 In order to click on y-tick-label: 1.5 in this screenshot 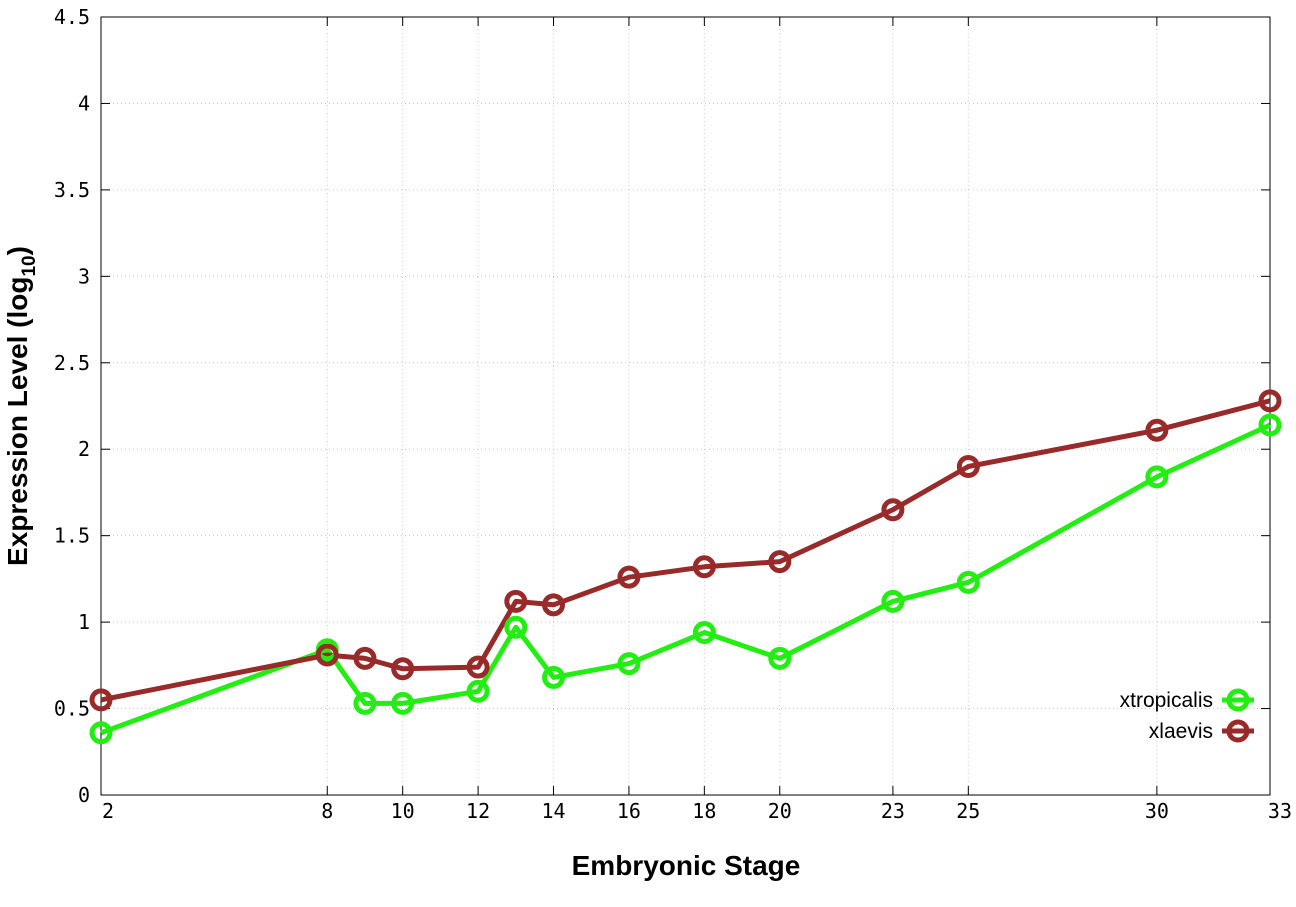, I will do `click(72, 536)`.